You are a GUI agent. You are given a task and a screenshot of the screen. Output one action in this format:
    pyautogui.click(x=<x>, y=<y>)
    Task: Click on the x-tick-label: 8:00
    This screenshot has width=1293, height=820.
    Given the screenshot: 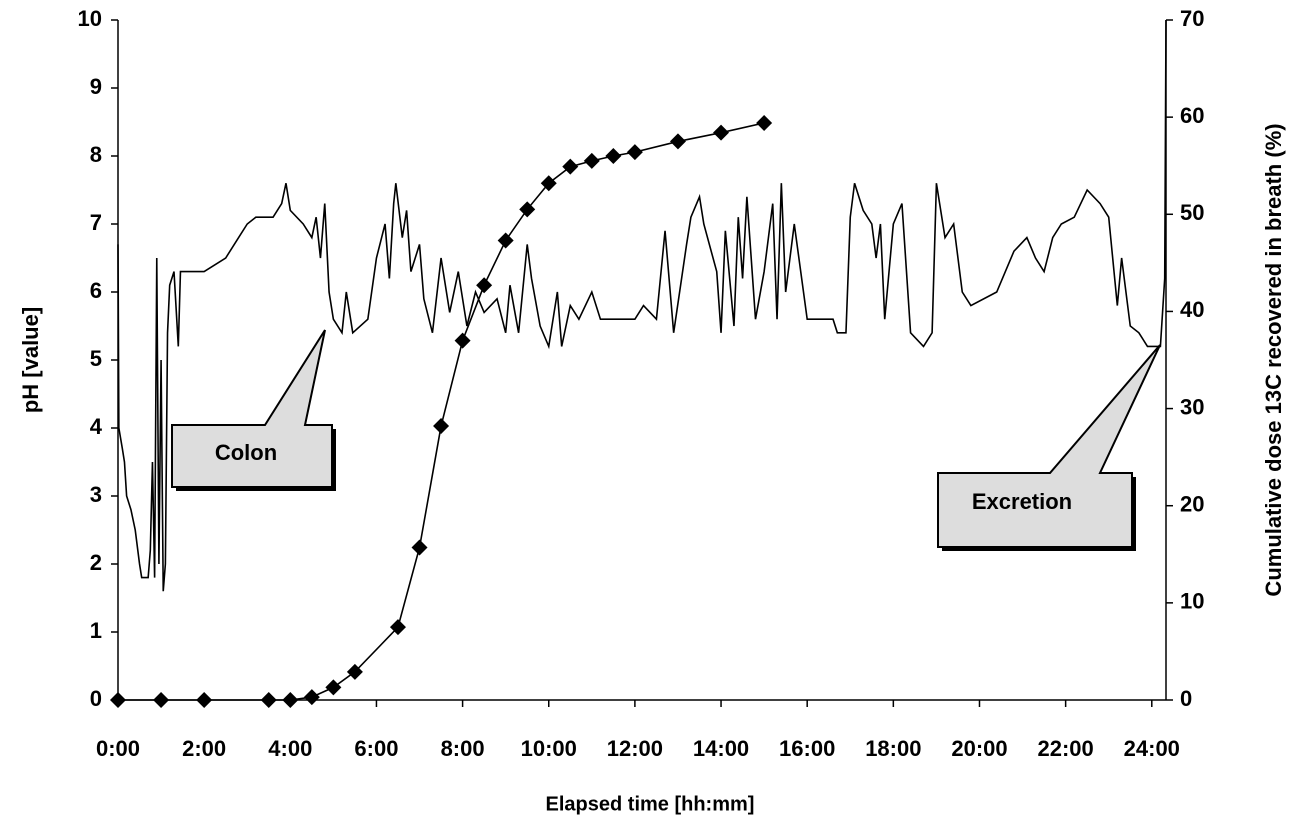 What is the action you would take?
    pyautogui.click(x=463, y=748)
    